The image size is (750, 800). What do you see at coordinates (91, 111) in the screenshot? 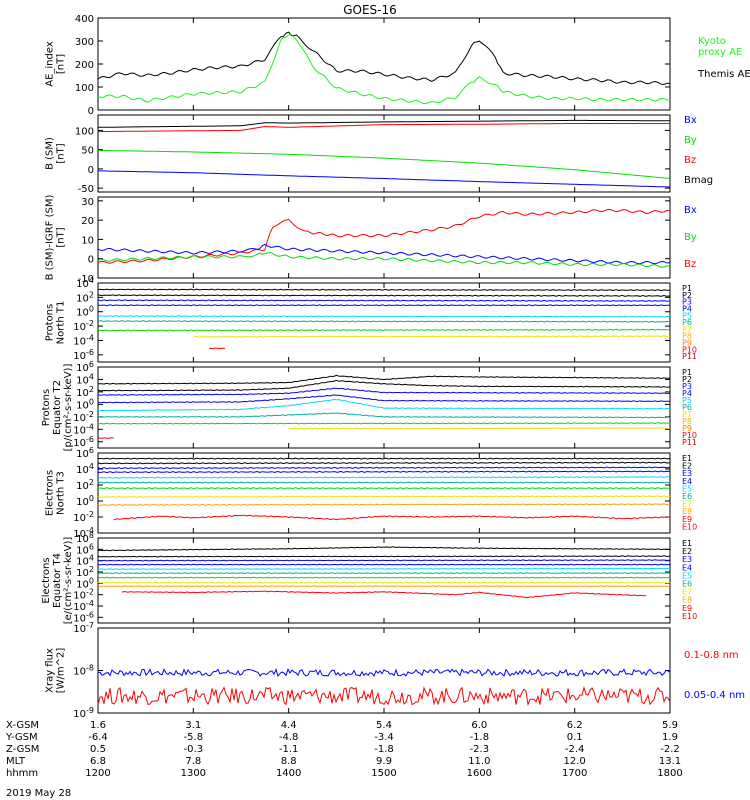
I see `y-tick-label: 0` at bounding box center [91, 111].